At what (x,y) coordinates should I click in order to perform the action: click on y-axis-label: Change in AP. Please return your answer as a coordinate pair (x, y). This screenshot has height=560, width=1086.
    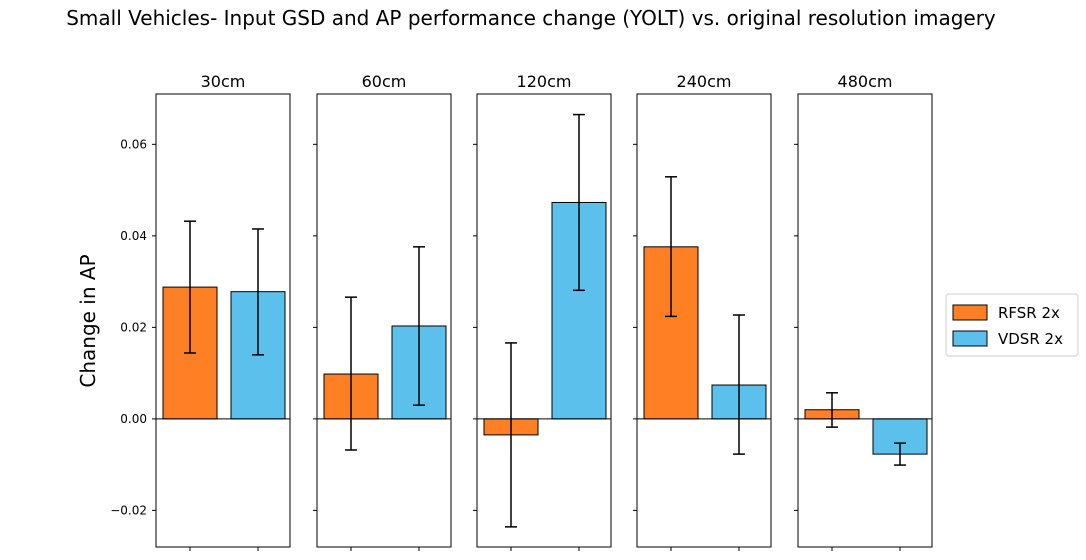
    Looking at the image, I should click on (88, 320).